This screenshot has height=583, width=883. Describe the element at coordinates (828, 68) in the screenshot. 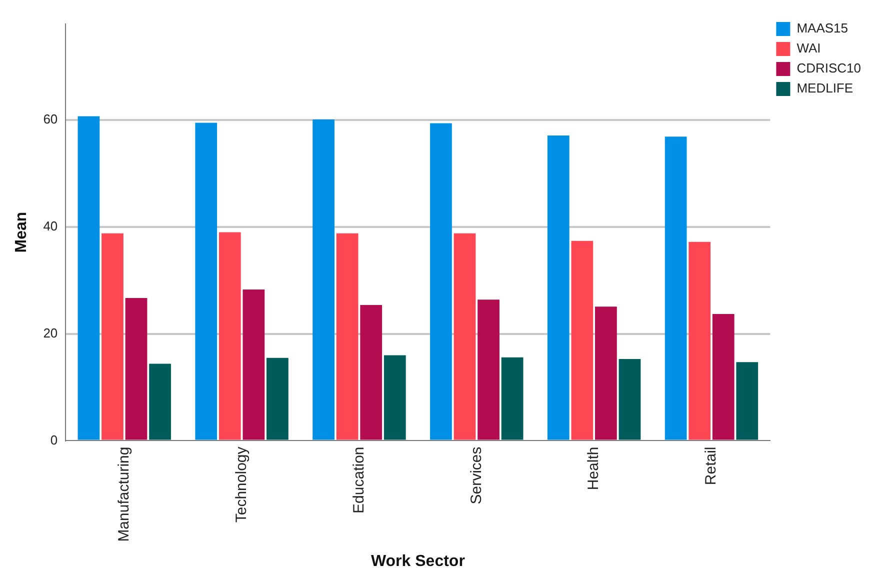

I see `legend-label: CDRISC10` at that location.